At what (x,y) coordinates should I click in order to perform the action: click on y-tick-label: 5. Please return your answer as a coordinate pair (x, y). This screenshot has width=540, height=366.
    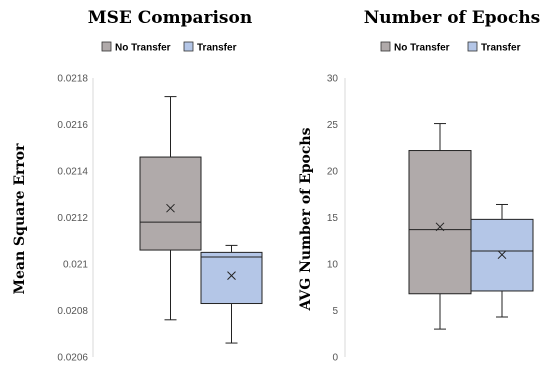
    Looking at the image, I should click on (335, 311).